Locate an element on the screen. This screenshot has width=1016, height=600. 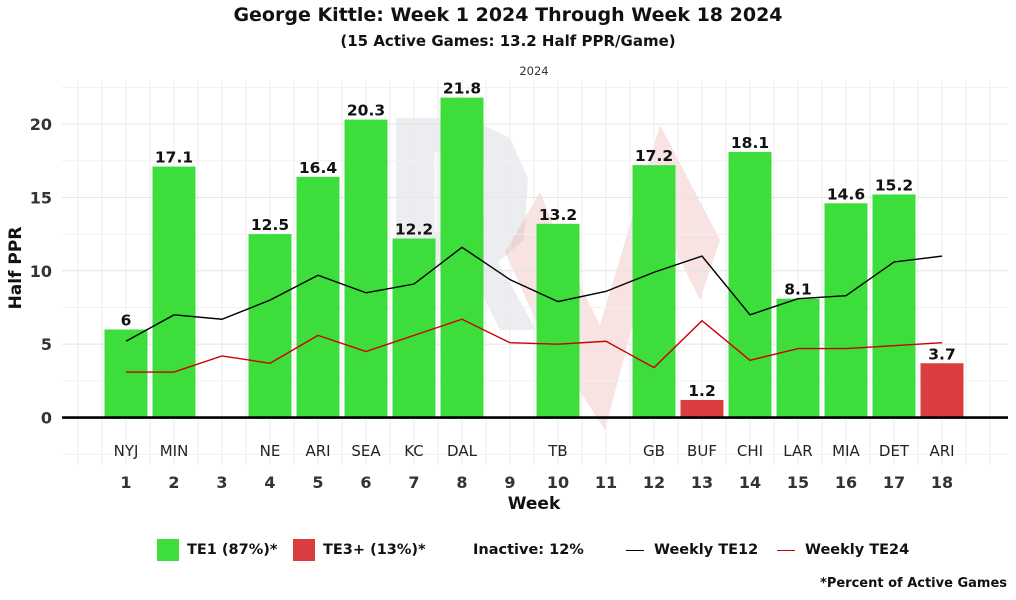
legend-item-inactive: Inactive: 12% is located at coordinates (528, 550).